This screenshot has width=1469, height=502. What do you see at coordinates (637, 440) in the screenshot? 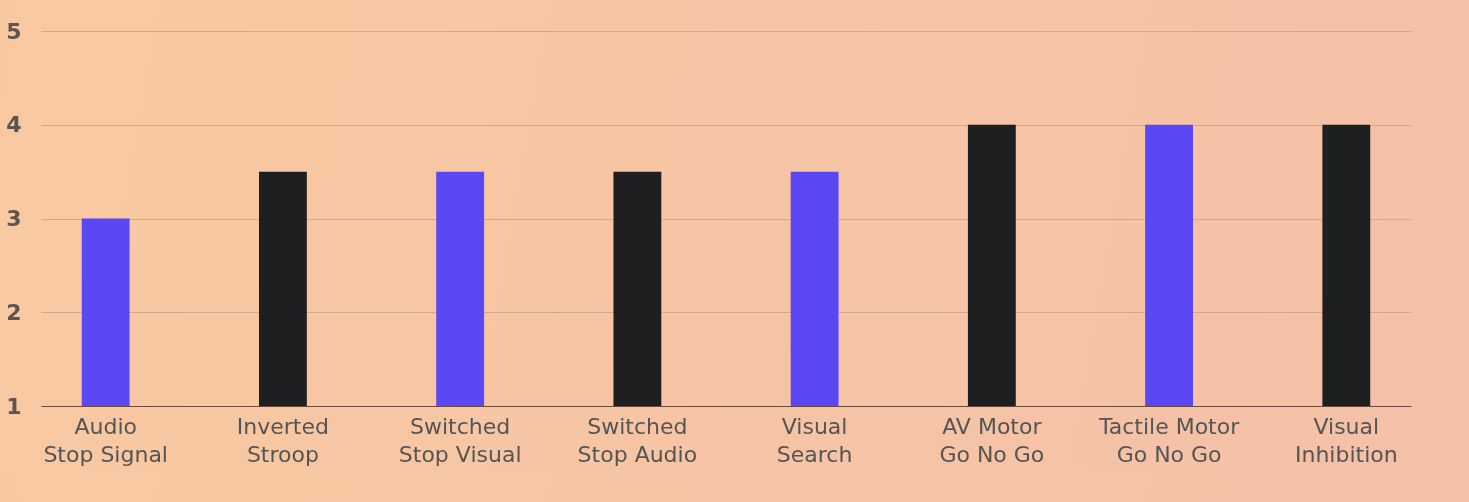
I see `x-tick-label: Switched Stop Audio` at bounding box center [637, 440].